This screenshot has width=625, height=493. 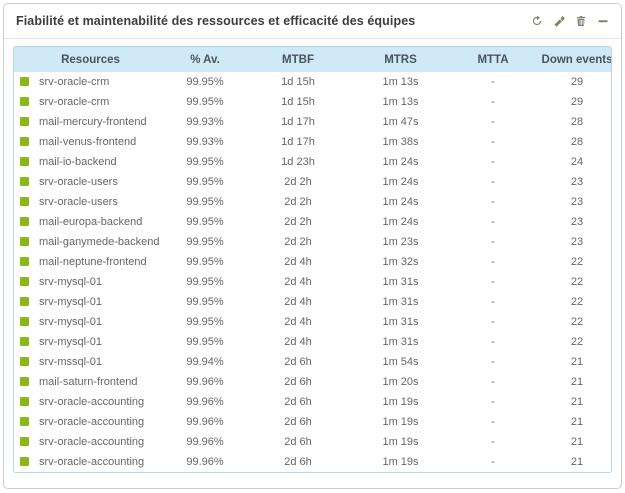 I want to click on resource-cell: mail-europa-backend, so click(x=90, y=222).